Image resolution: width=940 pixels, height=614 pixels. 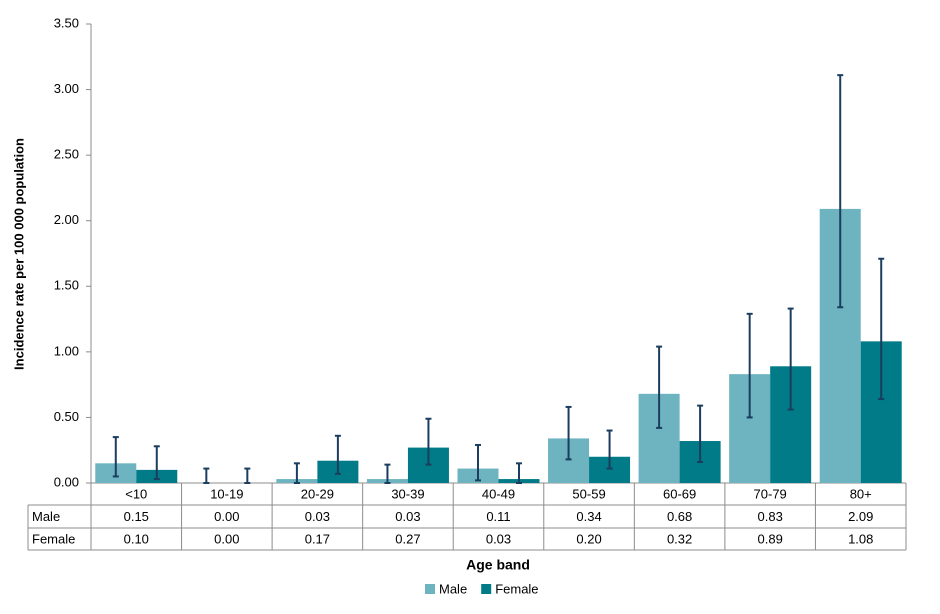 What do you see at coordinates (66, 285) in the screenshot?
I see `y-tick-label: 1.50` at bounding box center [66, 285].